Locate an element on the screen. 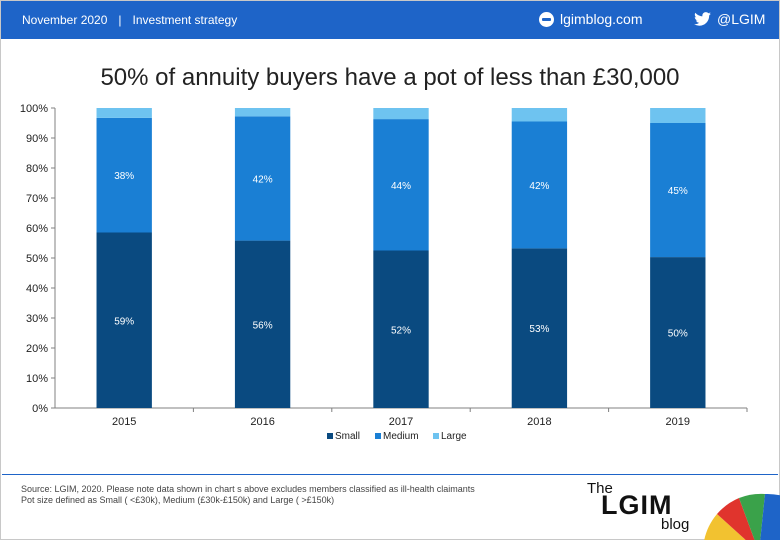 The height and width of the screenshot is (540, 780). bar-segment-large-2017 is located at coordinates (401, 114).